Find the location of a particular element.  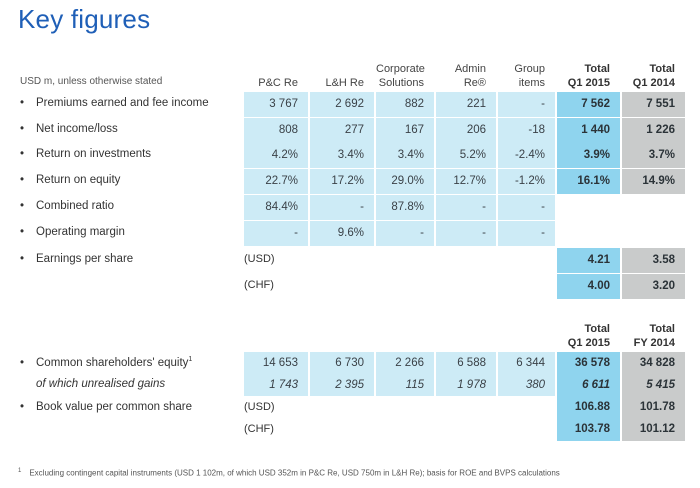

table-cell: 3.20 is located at coordinates (653, 286).